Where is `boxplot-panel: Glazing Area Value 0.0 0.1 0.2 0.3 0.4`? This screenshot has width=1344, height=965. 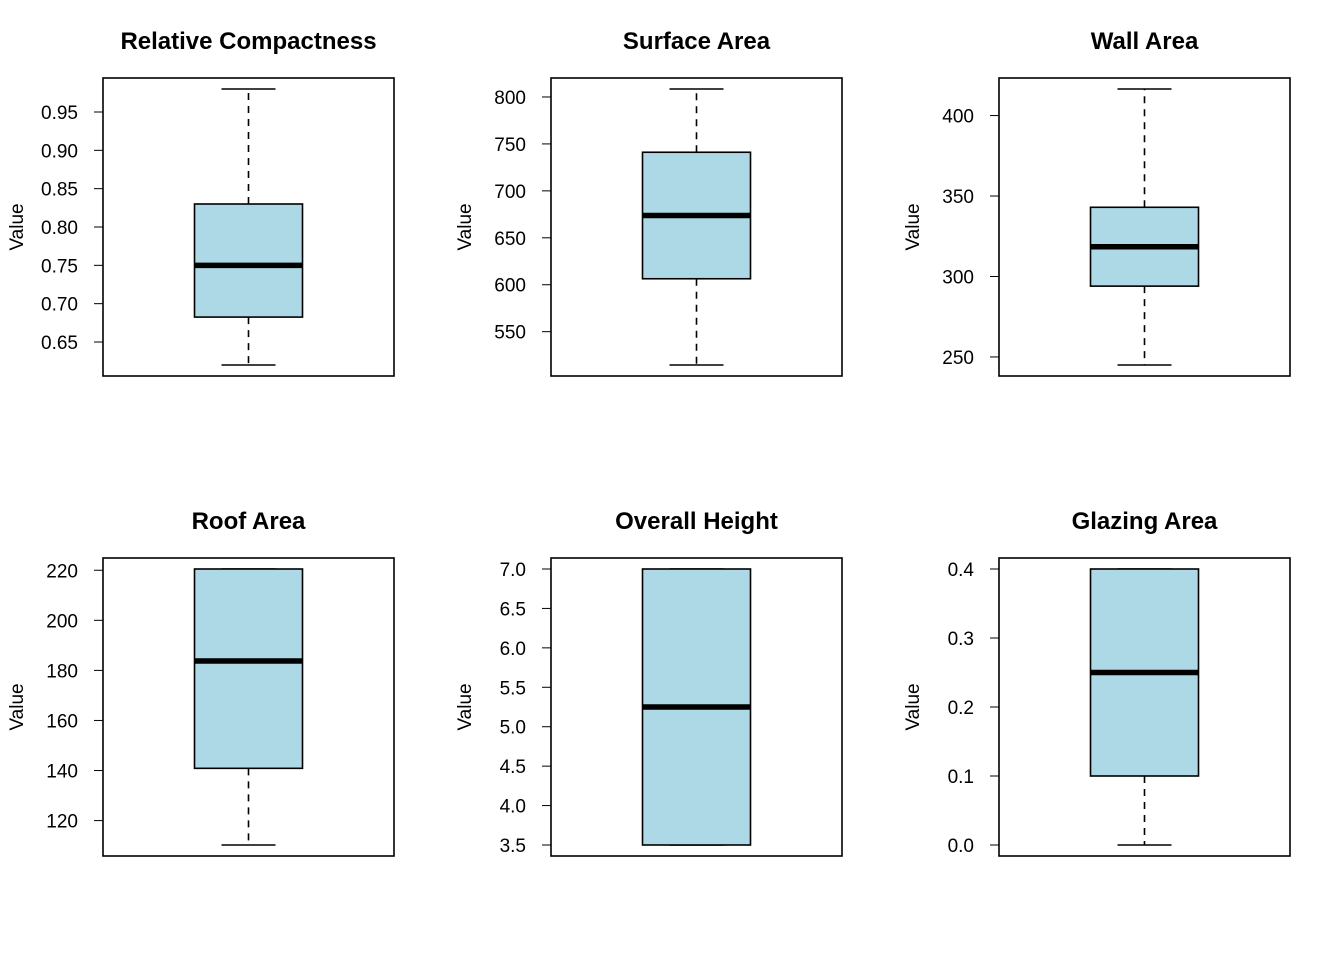
boxplot-panel: Glazing Area Value 0.0 0.1 0.2 0.3 0.4 is located at coordinates (1097, 682).